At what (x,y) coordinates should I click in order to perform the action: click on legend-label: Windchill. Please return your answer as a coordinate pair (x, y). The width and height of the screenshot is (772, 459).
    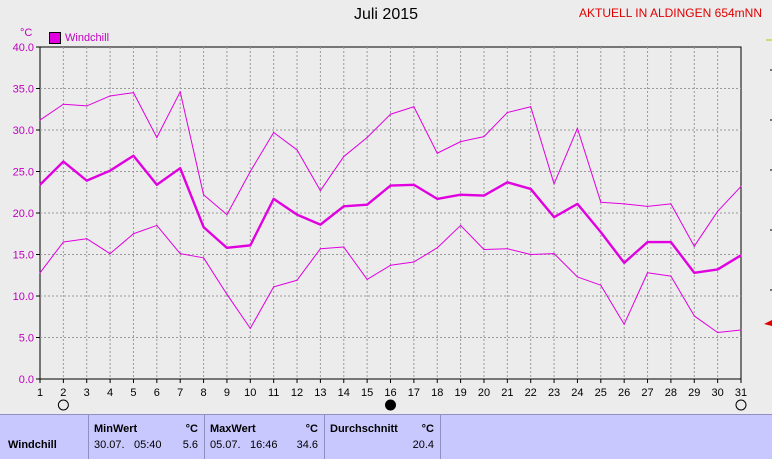
    Looking at the image, I should click on (87, 38).